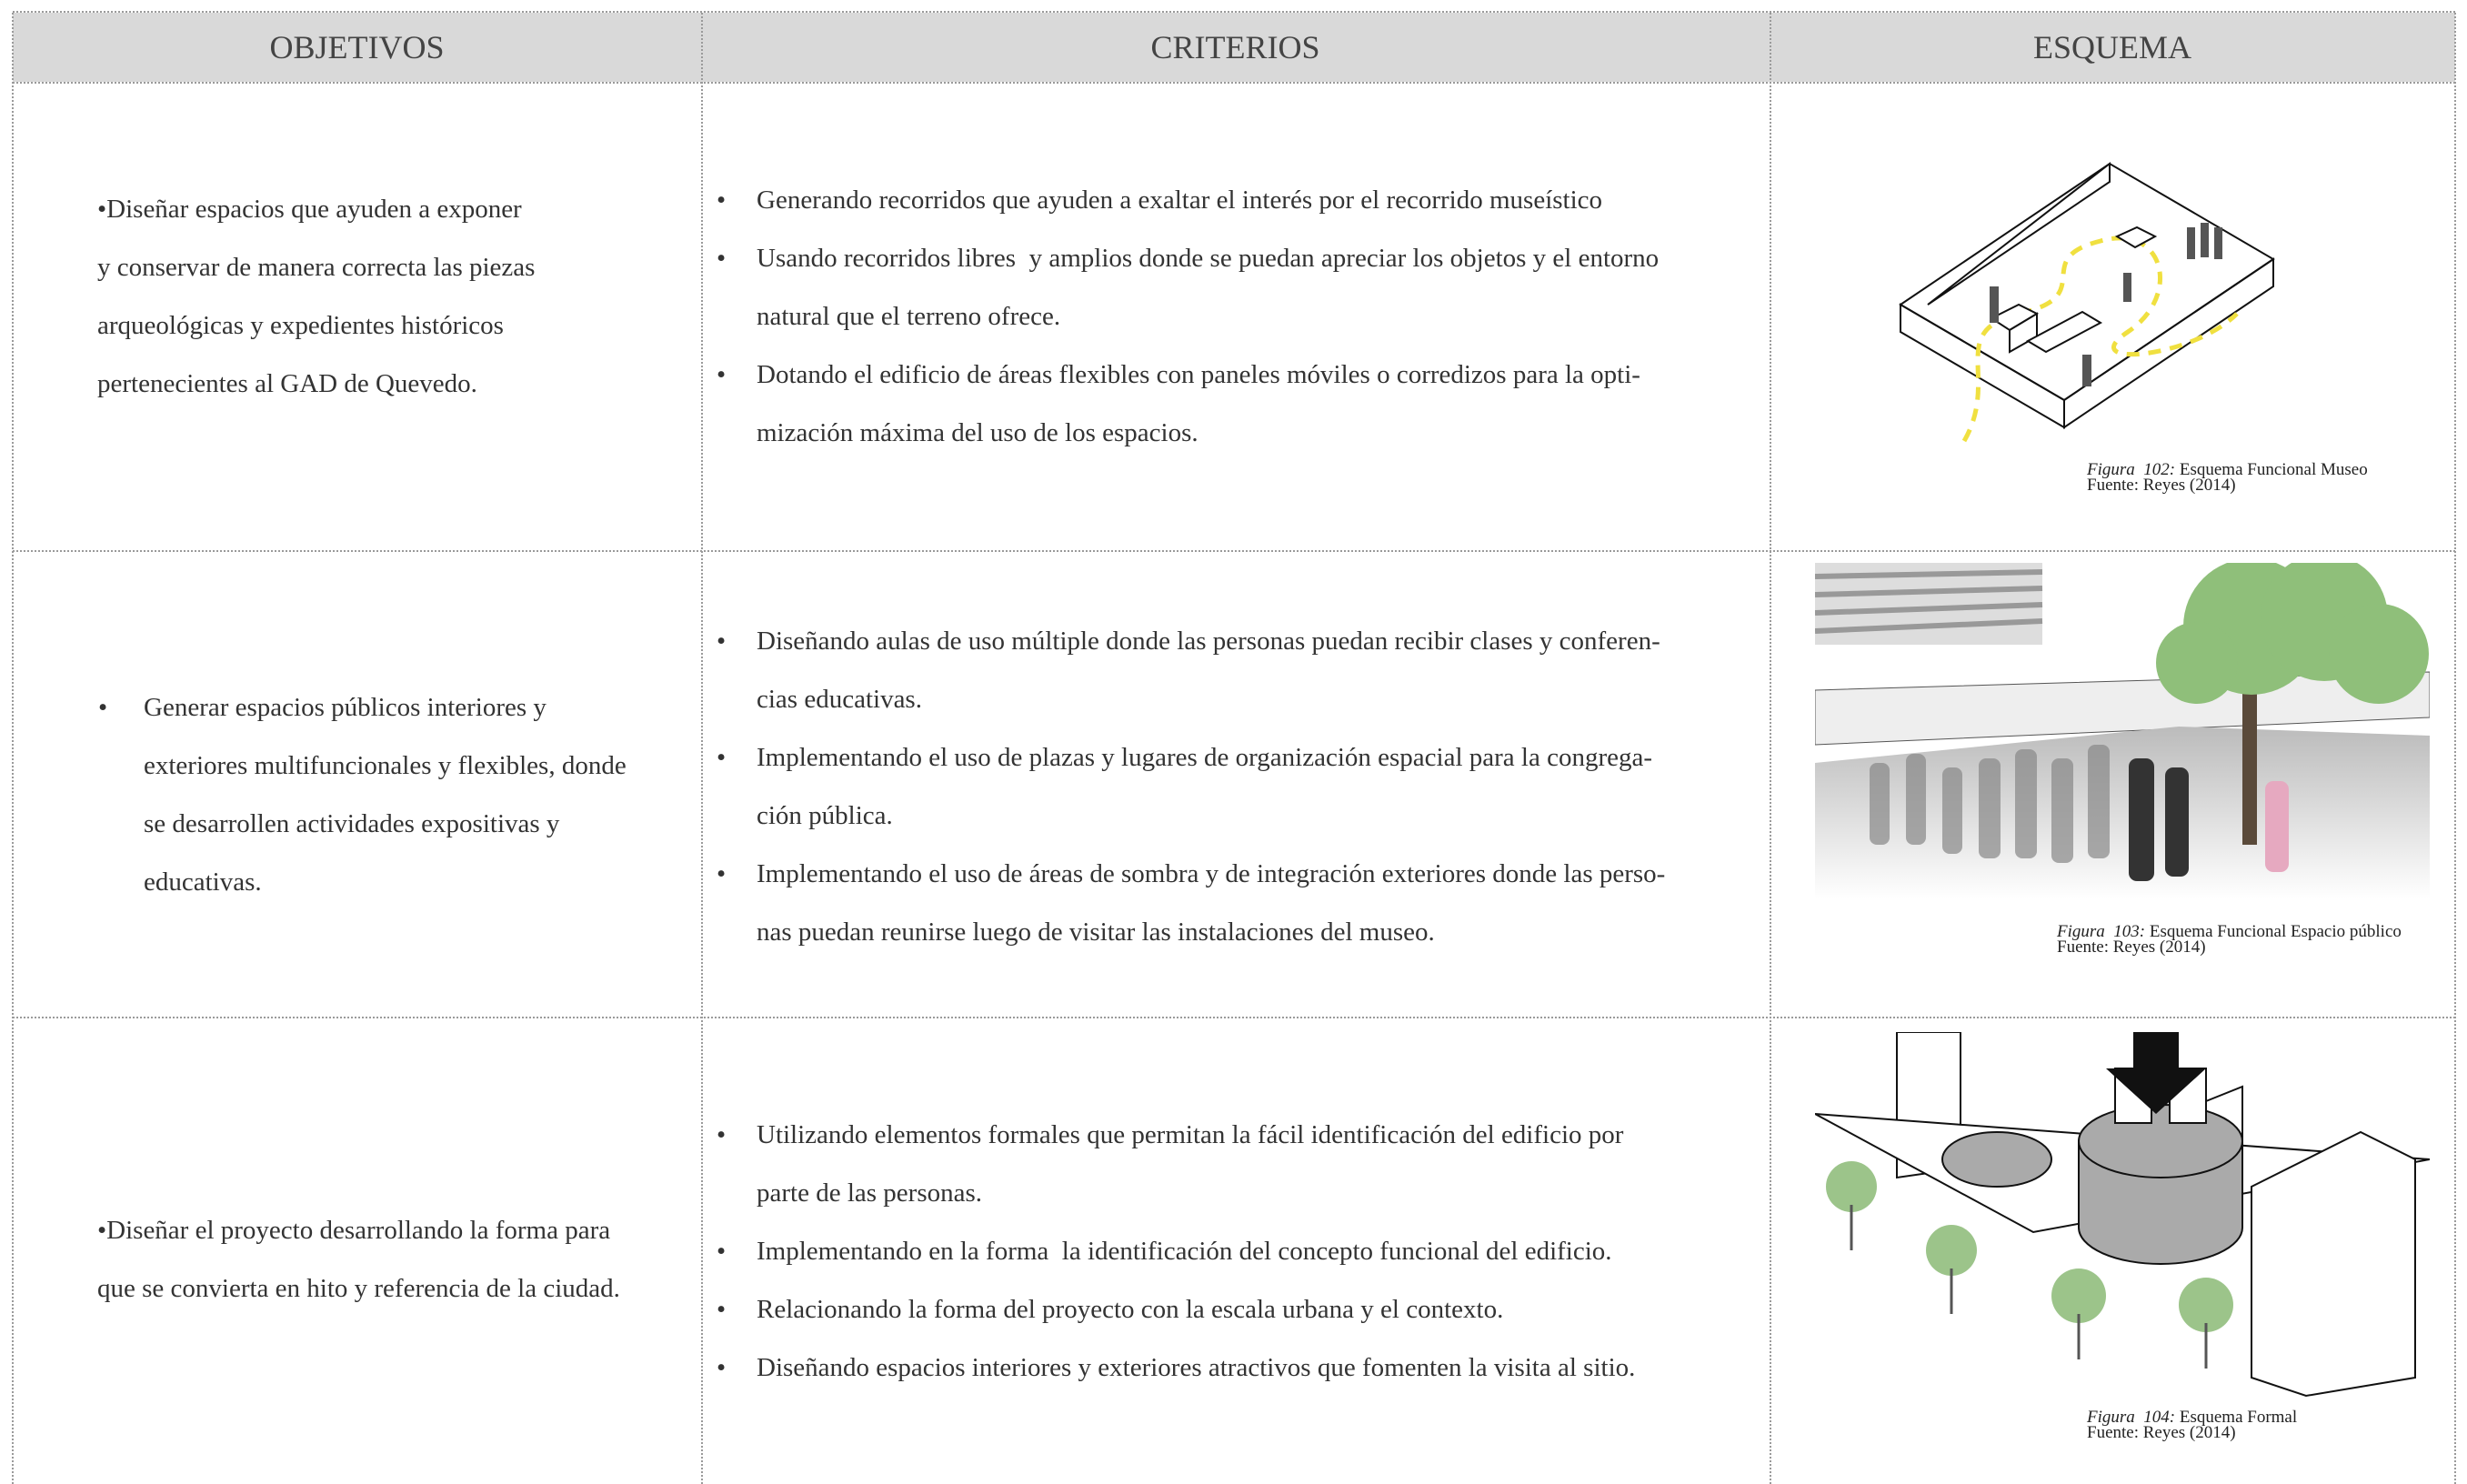 The height and width of the screenshot is (1484, 2467). What do you see at coordinates (909, 317) in the screenshot?
I see `criterio-line: natural que el terreno ofrece.` at bounding box center [909, 317].